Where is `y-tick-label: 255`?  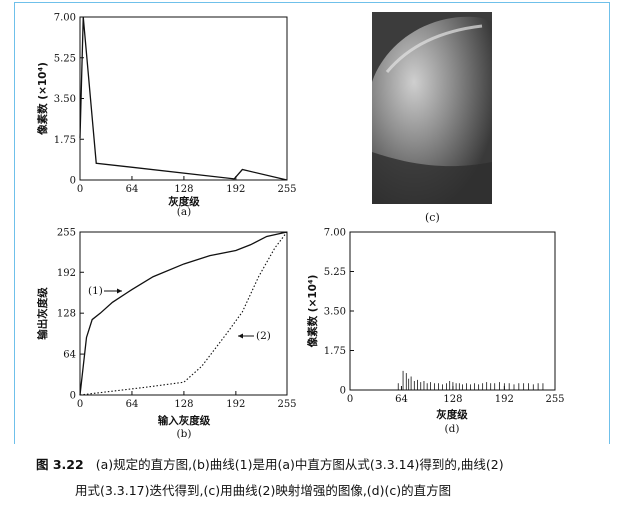
y-tick-label: 255 is located at coordinates (66, 233).